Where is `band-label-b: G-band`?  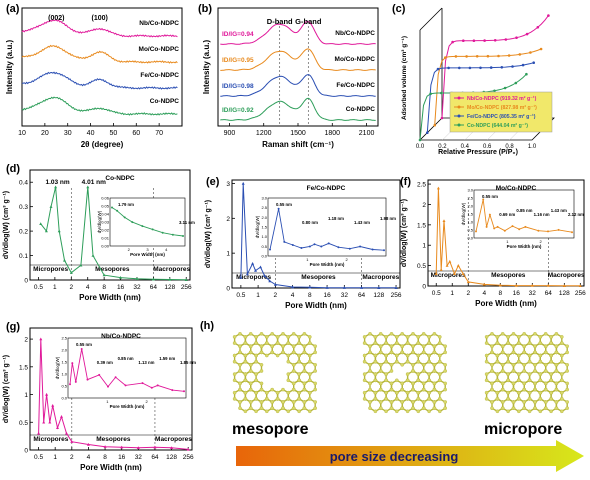
band-label-b: G-band is located at coordinates (308, 21).